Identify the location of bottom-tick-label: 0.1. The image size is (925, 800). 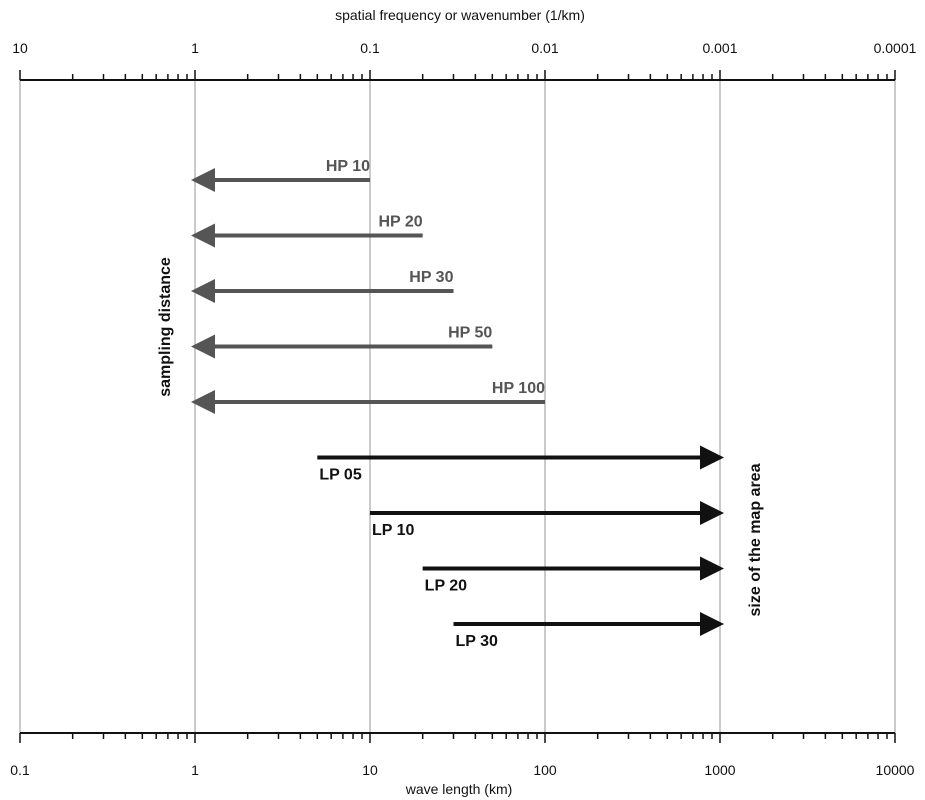
(20, 770).